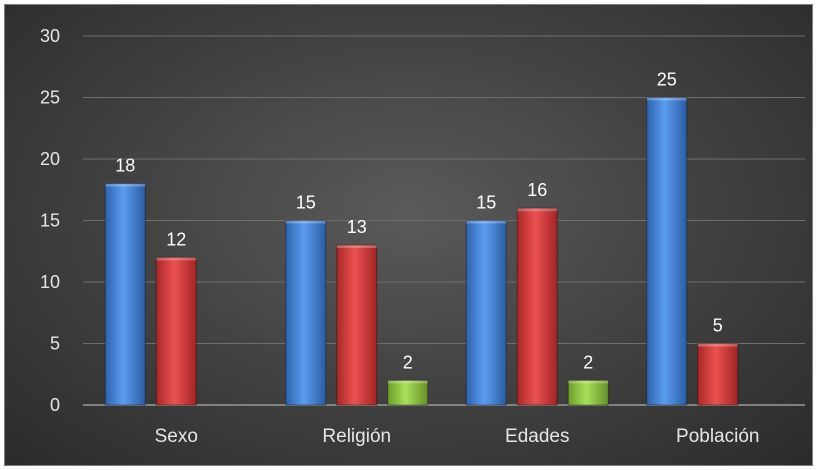 This screenshot has height=470, width=817. Describe the element at coordinates (50, 36) in the screenshot. I see `y-tick-label: 30` at that location.